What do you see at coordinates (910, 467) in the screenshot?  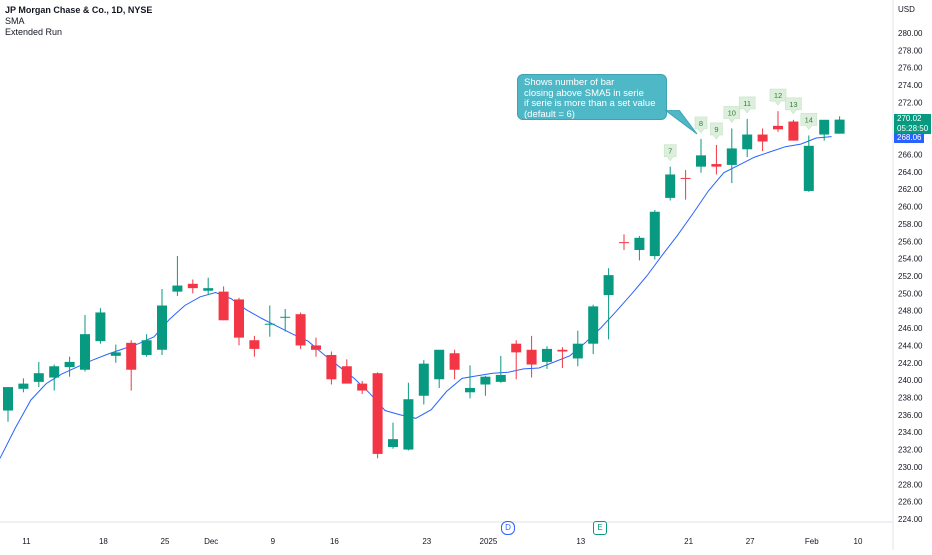 I see `price-tick-label: 230.00` at bounding box center [910, 467].